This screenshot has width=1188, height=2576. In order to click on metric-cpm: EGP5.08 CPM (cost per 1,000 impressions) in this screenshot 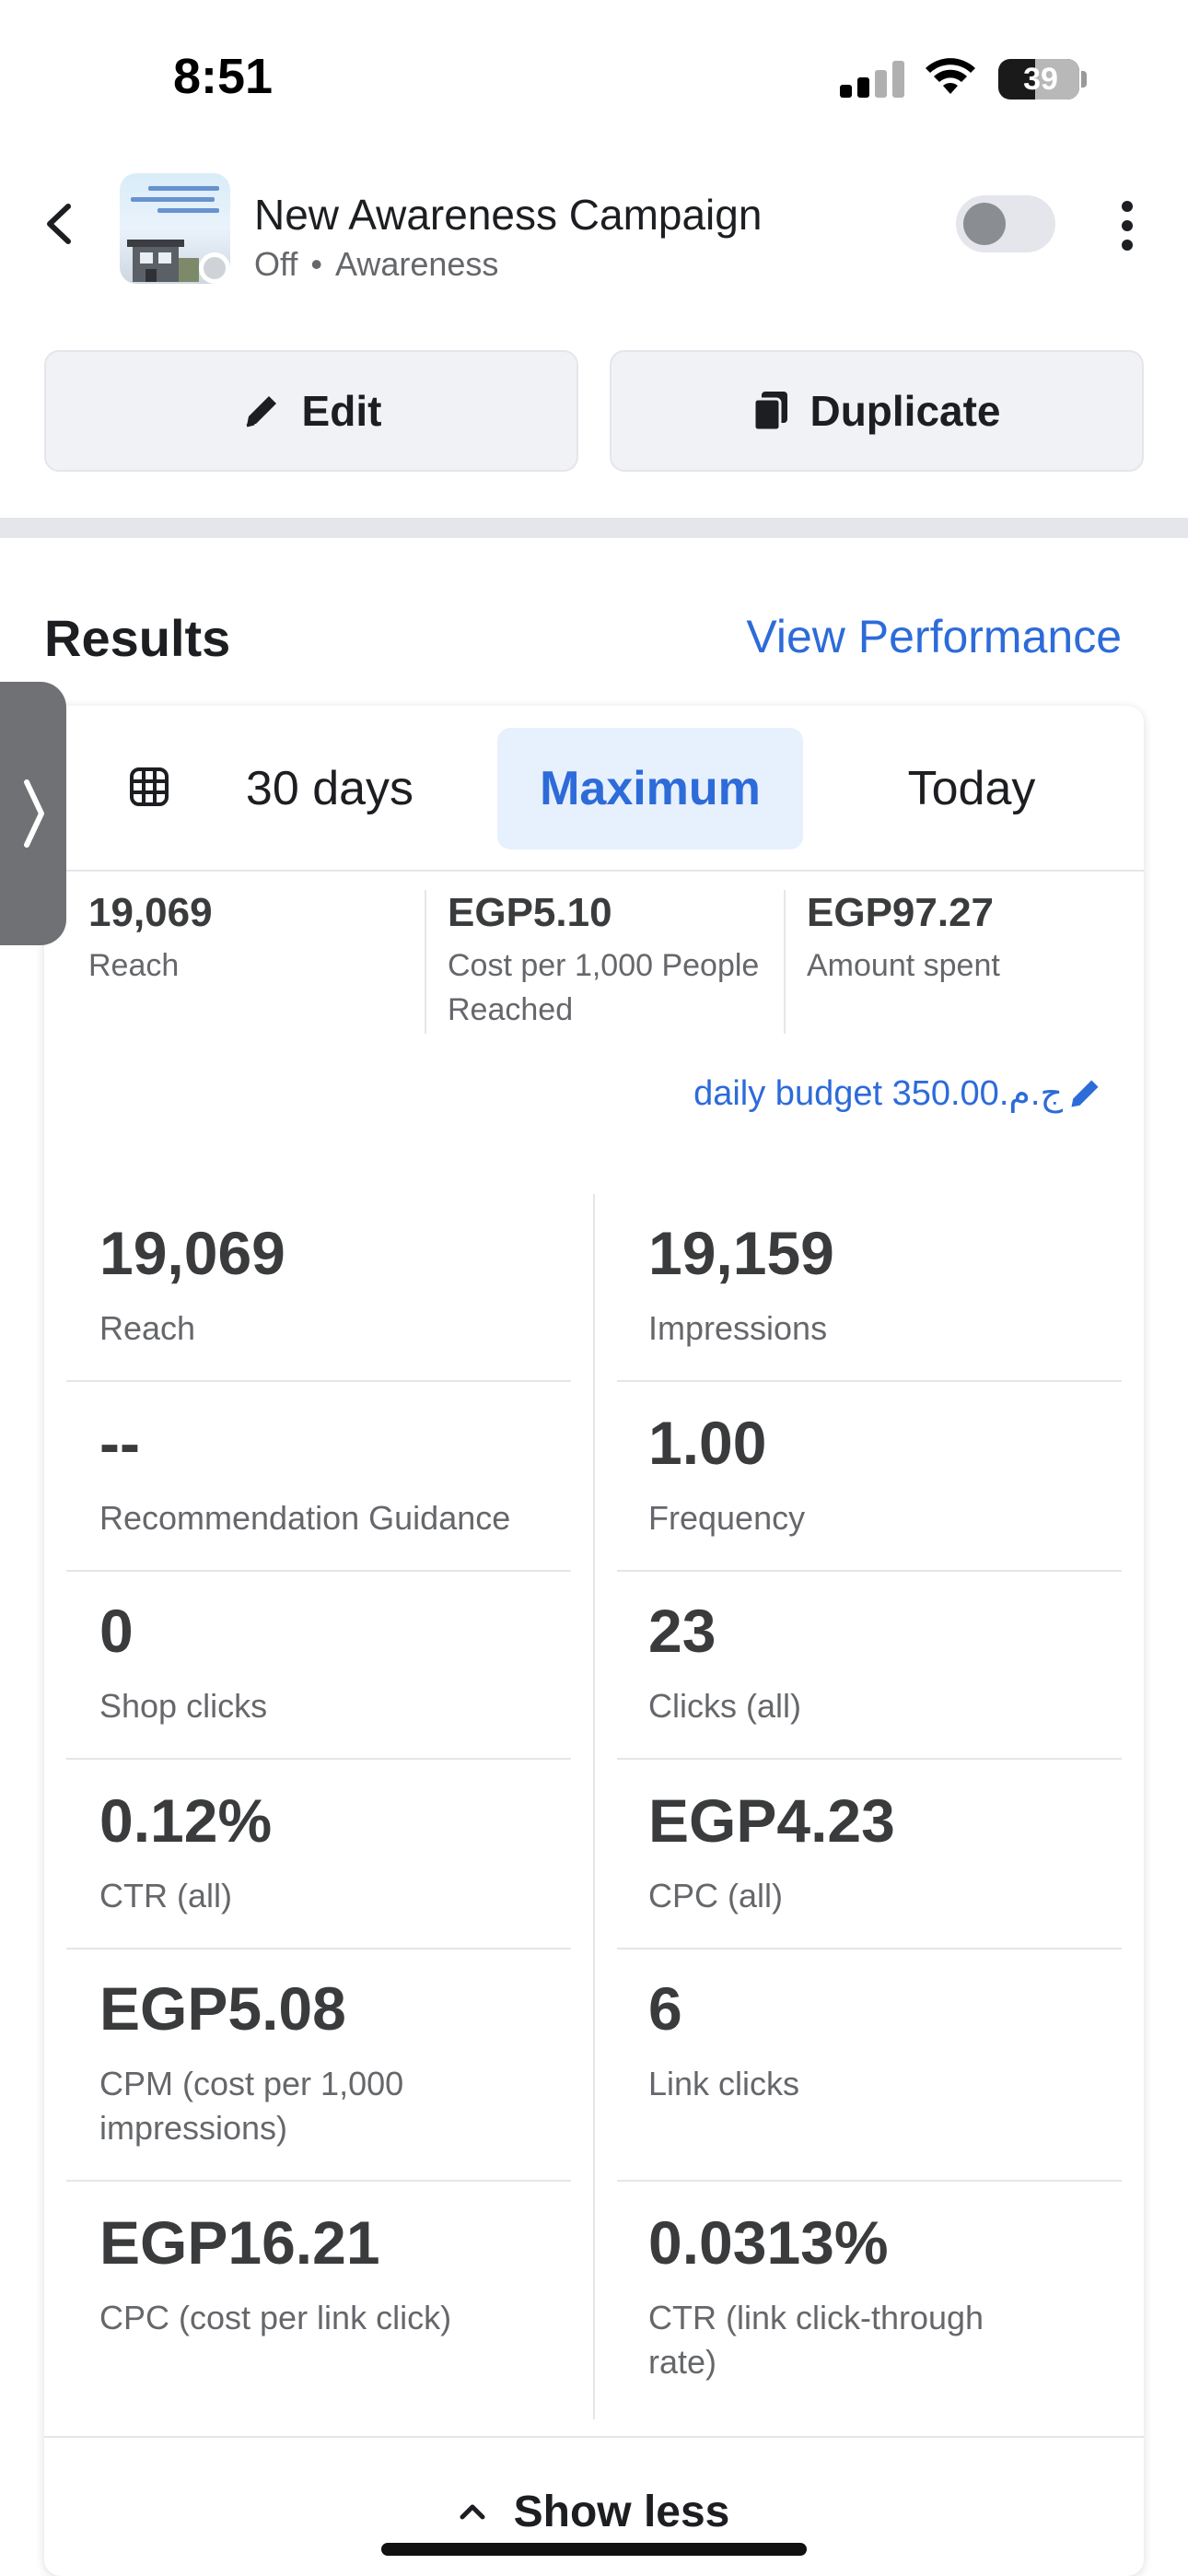, I will do `click(315, 2061)`.